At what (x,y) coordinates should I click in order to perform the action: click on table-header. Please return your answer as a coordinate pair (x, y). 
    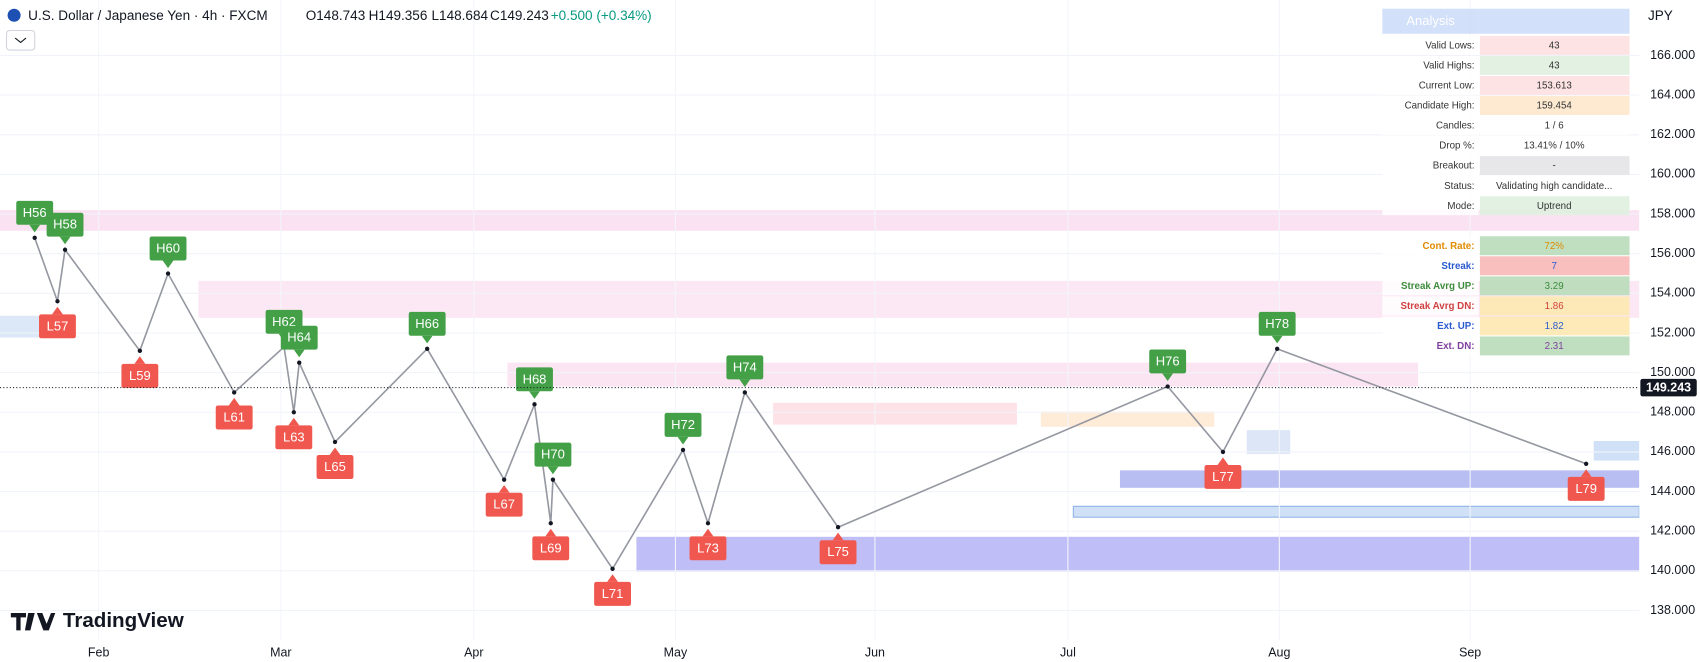
    Looking at the image, I should click on (1430, 21).